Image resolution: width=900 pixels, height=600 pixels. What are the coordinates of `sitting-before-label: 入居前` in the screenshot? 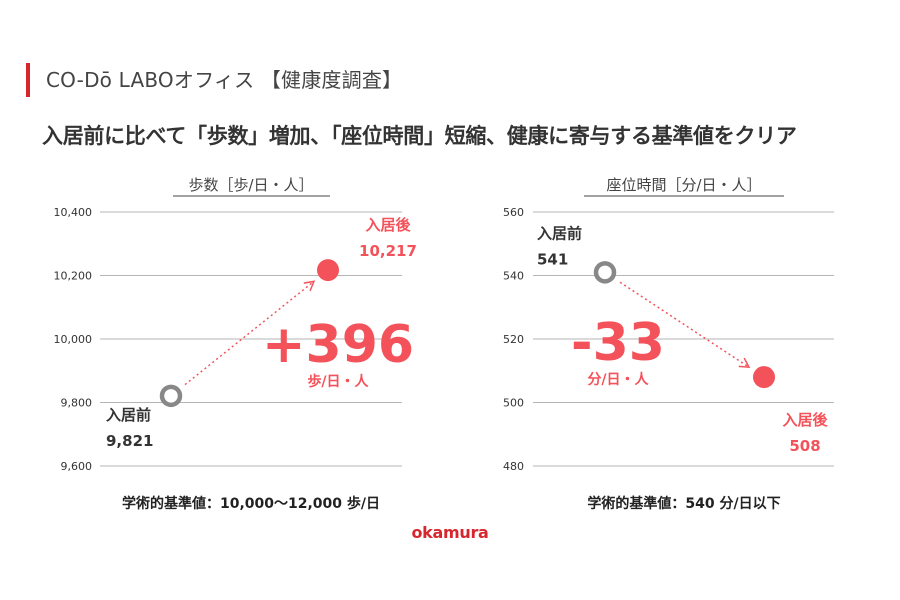 It's located at (559, 233).